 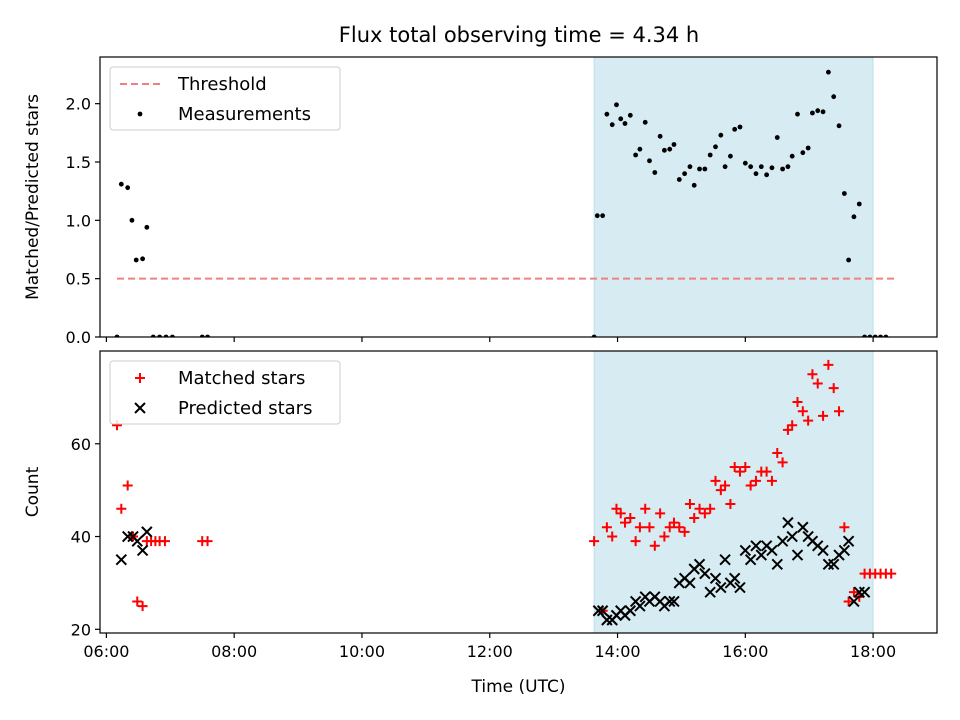 I want to click on x-tick-label: 18:00, so click(x=873, y=651).